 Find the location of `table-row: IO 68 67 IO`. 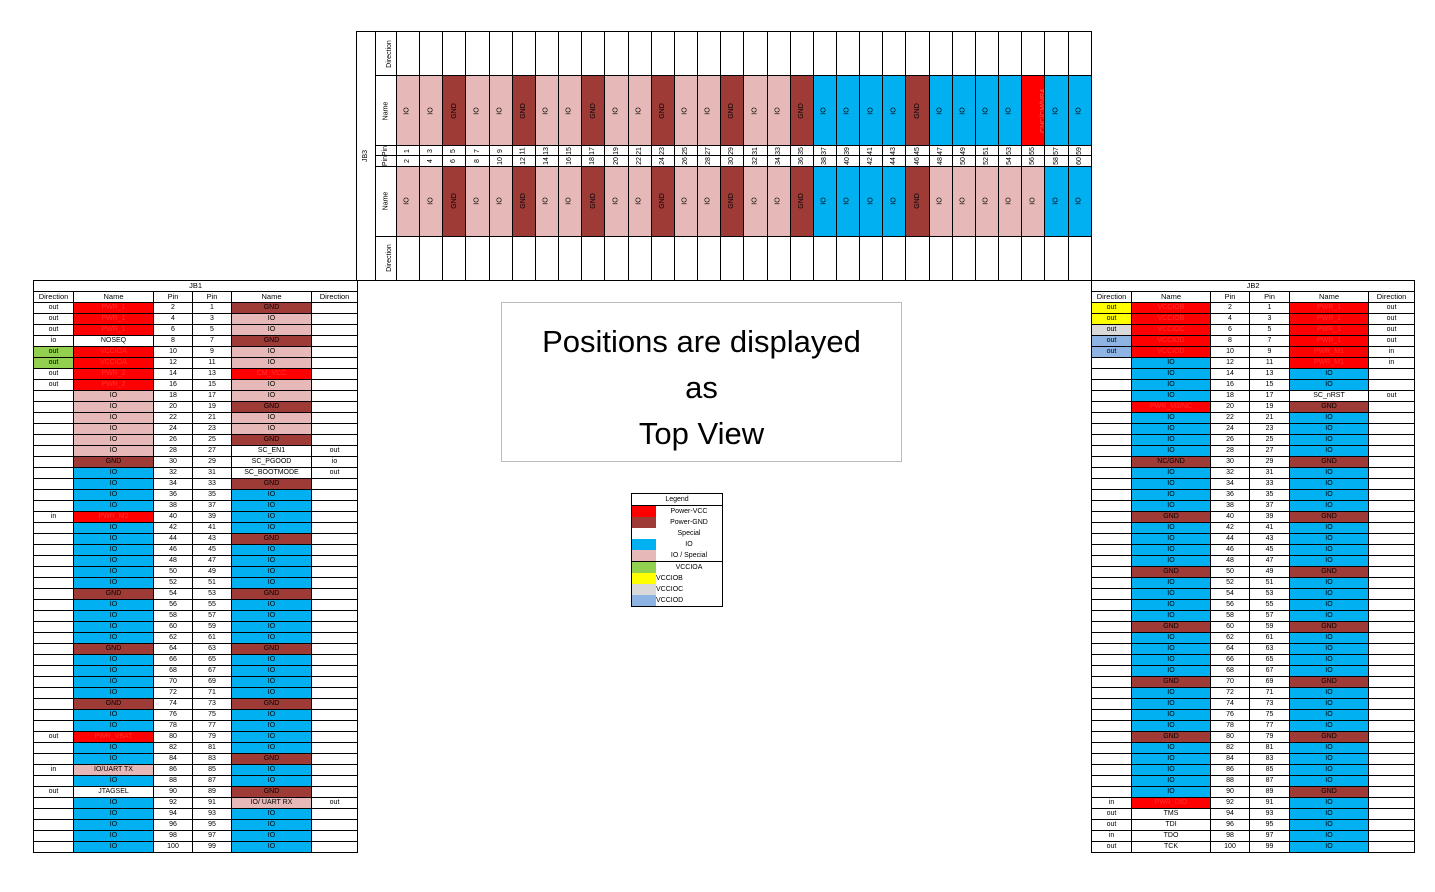

table-row: IO 68 67 IO is located at coordinates (196, 671).